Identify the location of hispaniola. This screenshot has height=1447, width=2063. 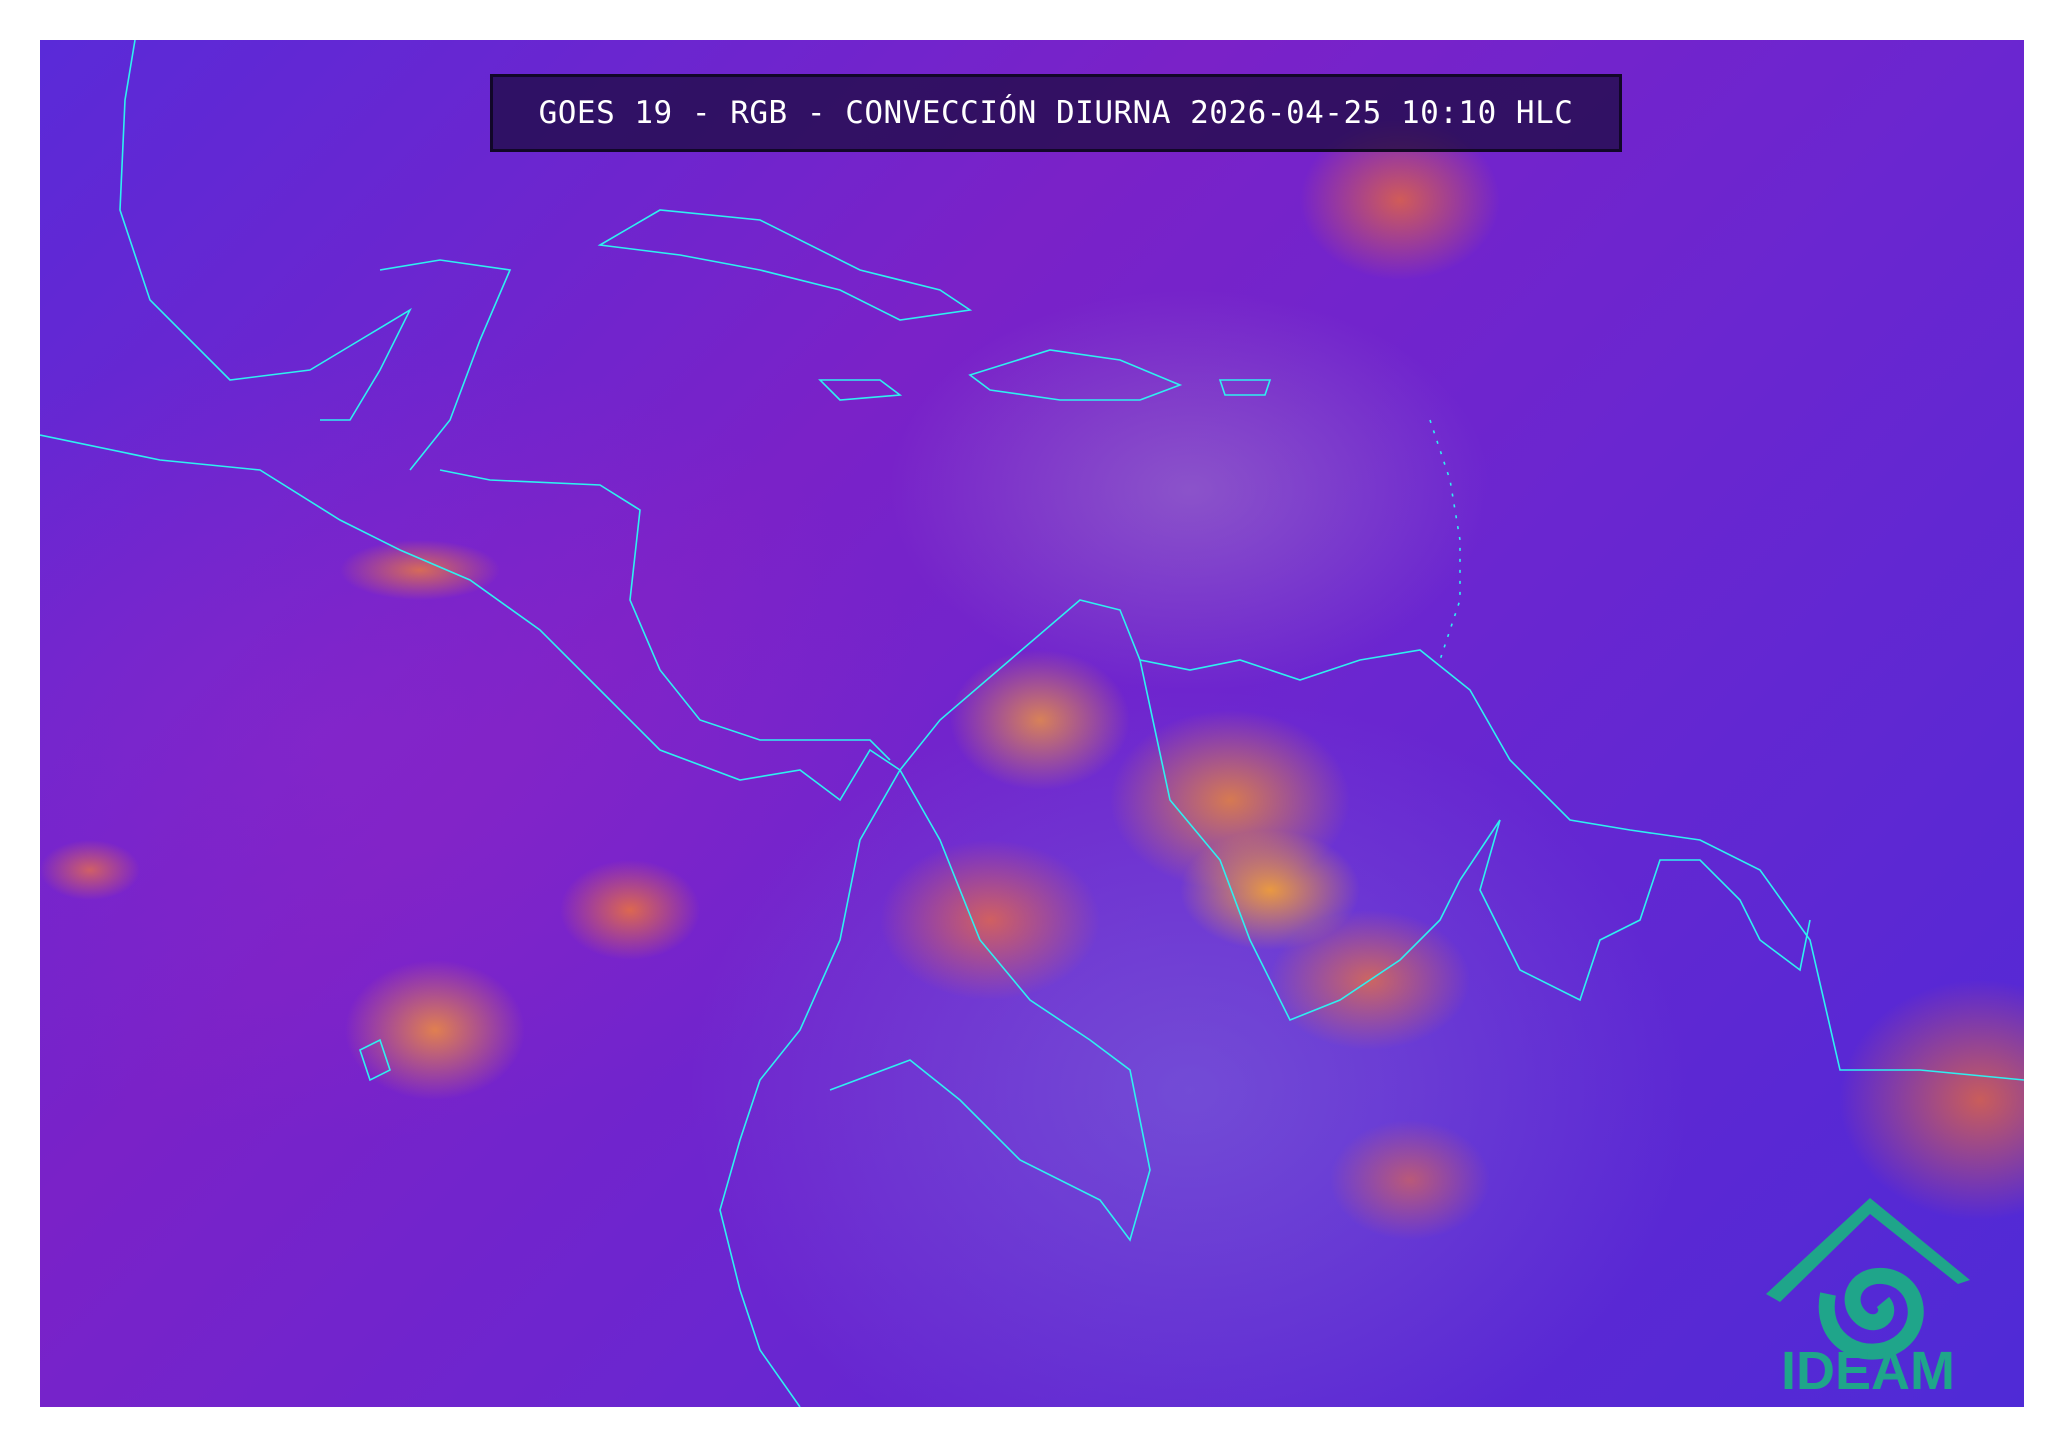
(1075, 375).